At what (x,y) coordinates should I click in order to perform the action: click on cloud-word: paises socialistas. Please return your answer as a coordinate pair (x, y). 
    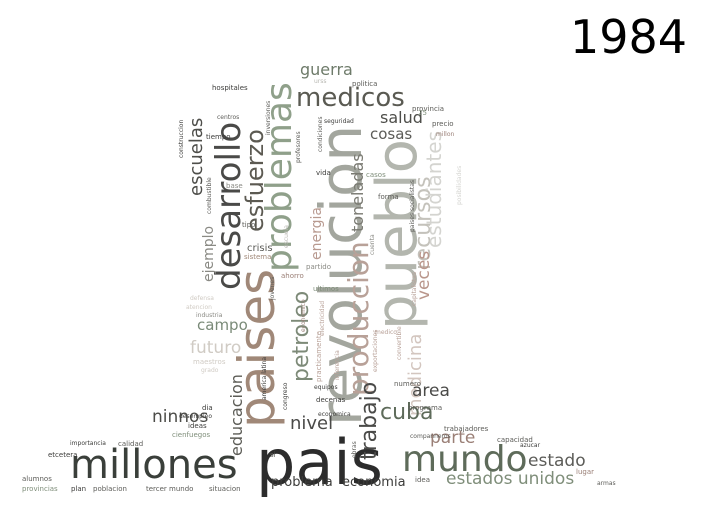
    Looking at the image, I should click on (412, 205).